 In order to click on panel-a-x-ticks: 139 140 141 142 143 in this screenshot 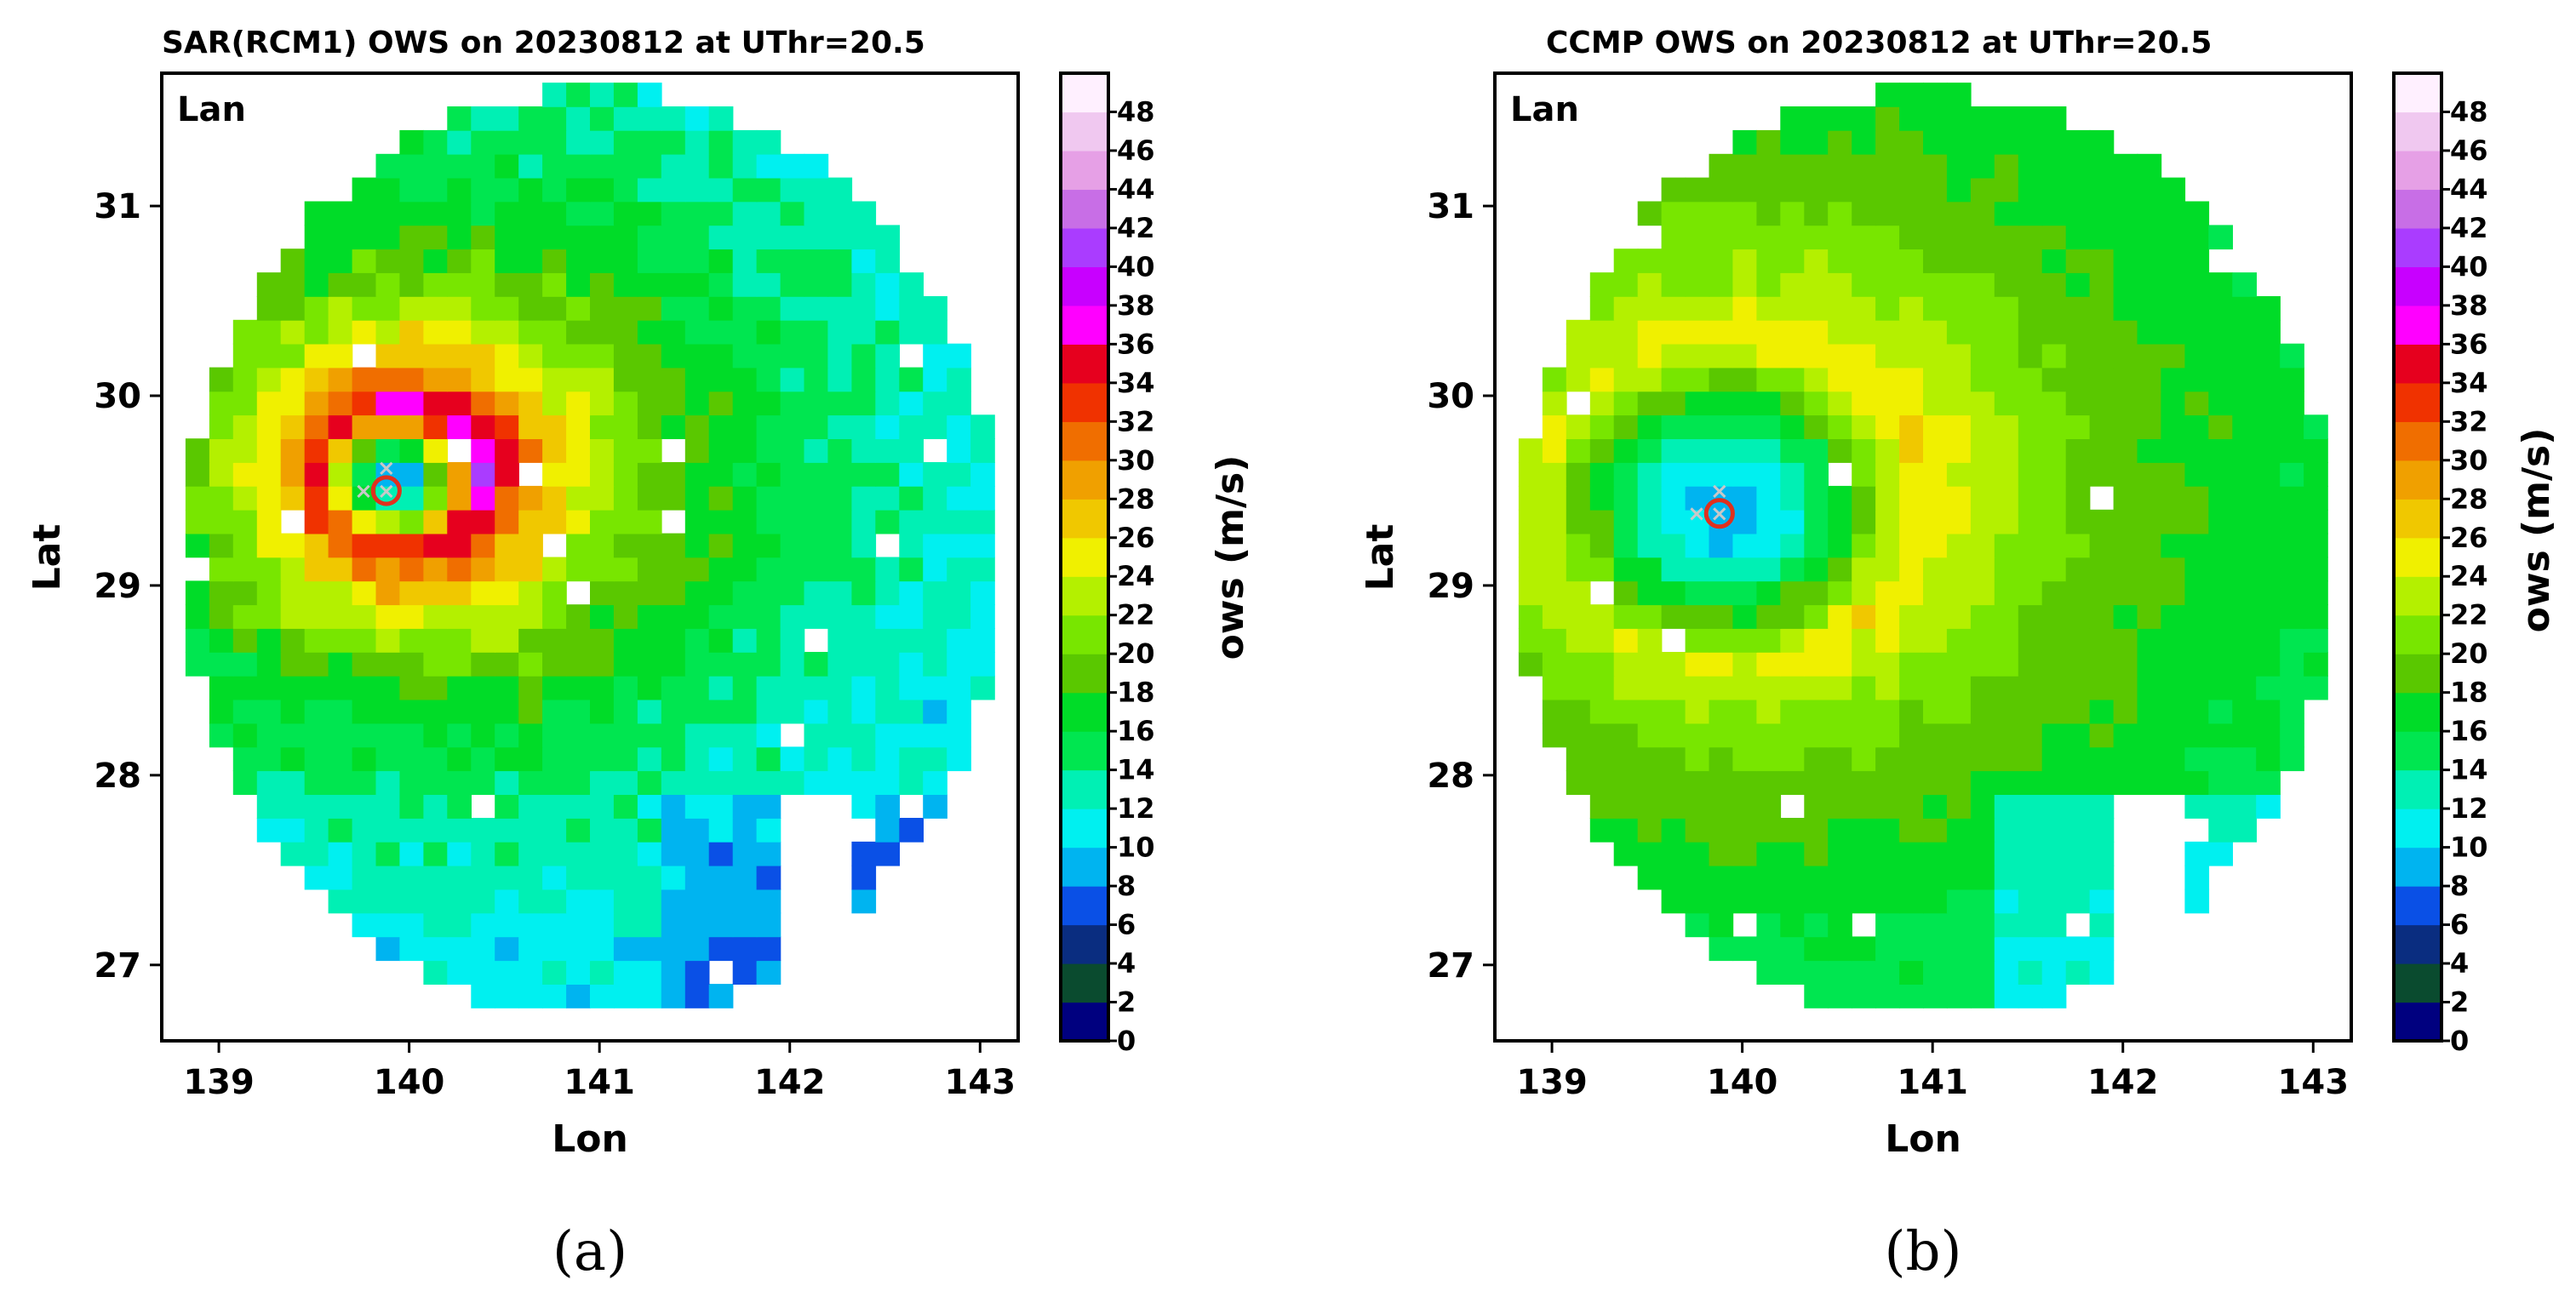, I will do `click(599, 1071)`.